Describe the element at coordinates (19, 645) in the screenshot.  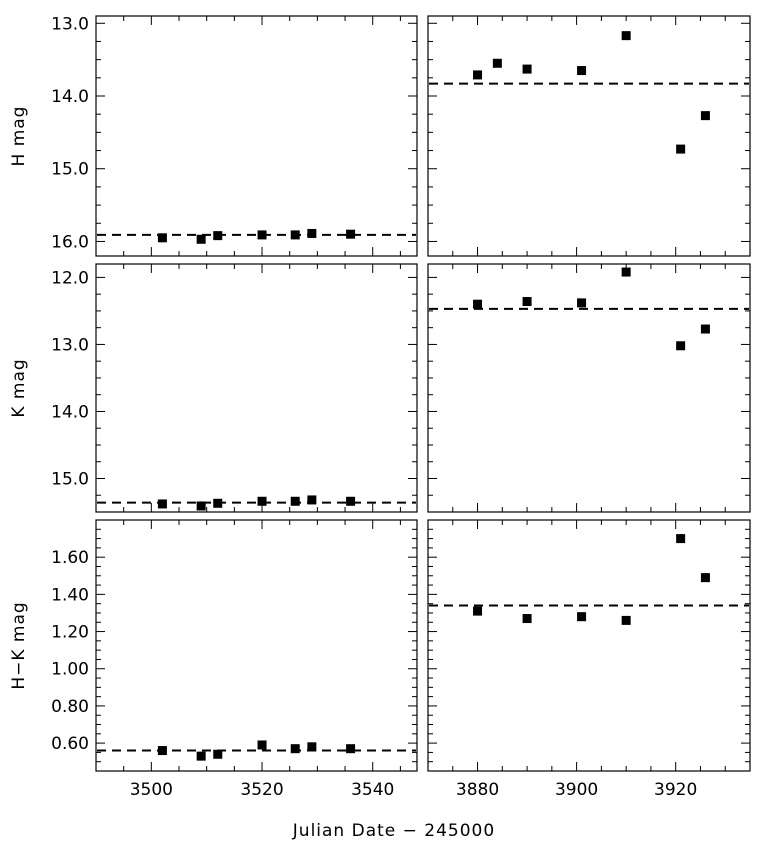
I see `y-axis-title: H−K mag` at that location.